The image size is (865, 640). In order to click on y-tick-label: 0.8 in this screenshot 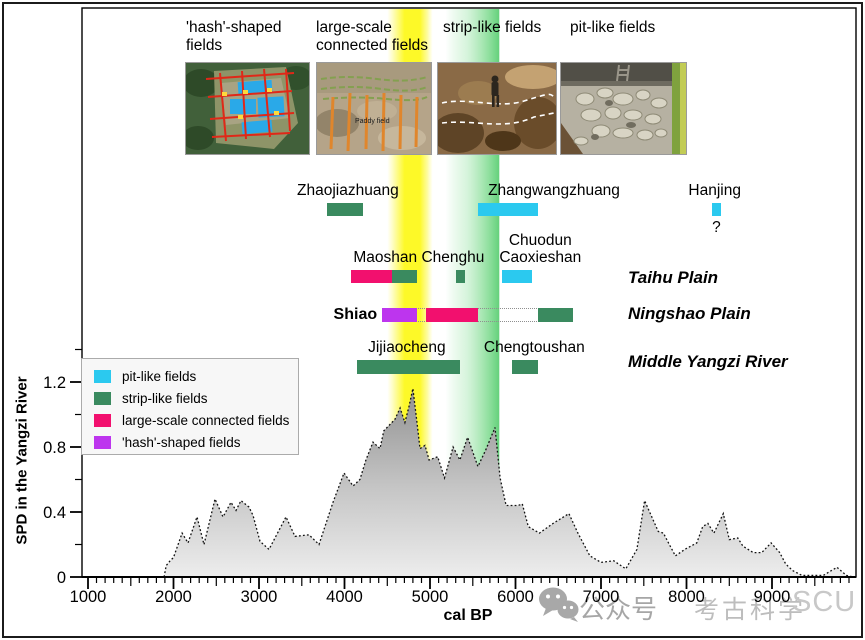, I will do `click(54, 448)`.